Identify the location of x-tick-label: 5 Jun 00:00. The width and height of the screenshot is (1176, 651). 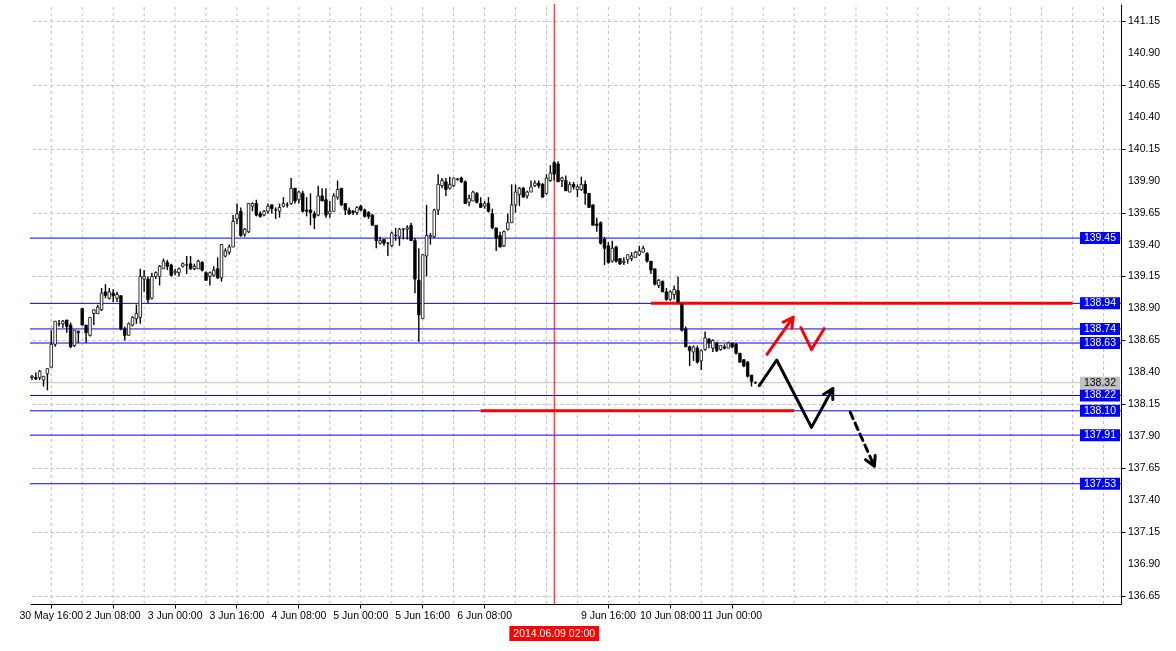
(361, 614).